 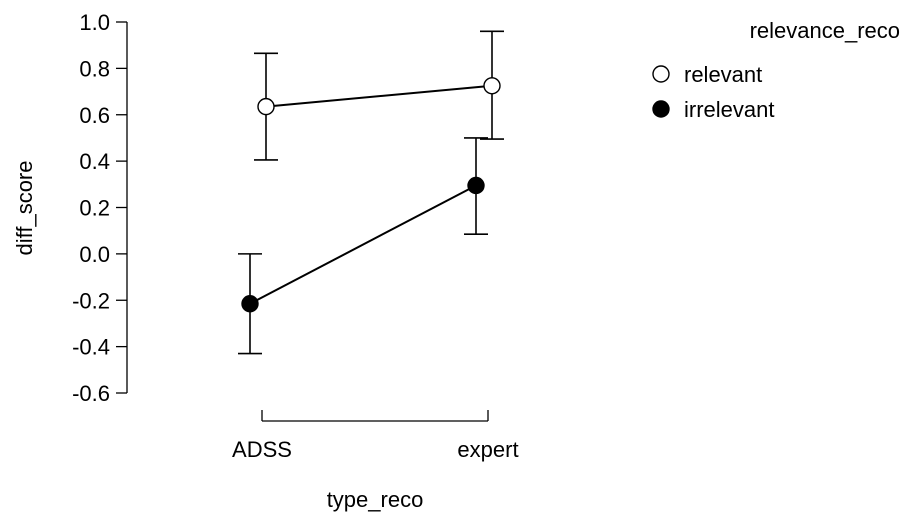 What do you see at coordinates (661, 109) in the screenshot?
I see `legend-marker-irrelevant` at bounding box center [661, 109].